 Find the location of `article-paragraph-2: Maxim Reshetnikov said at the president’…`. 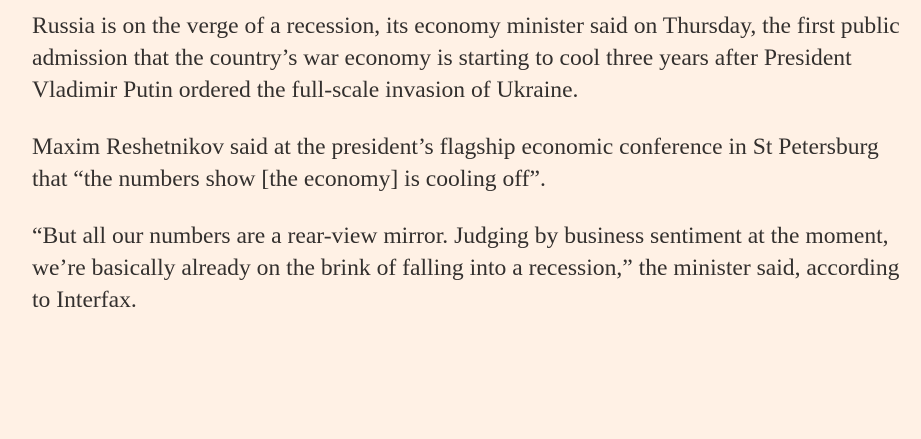

article-paragraph-2: Maxim Reshetnikov said at the president’… is located at coordinates (455, 163).